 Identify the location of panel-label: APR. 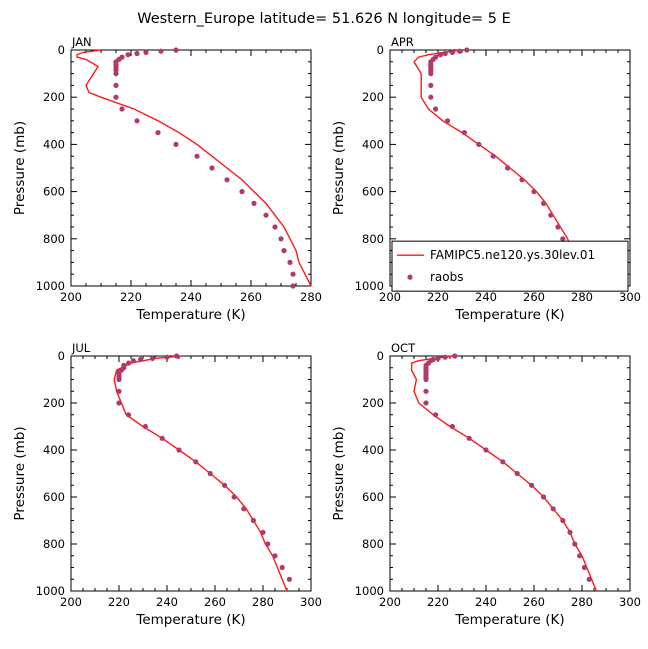
(402, 42).